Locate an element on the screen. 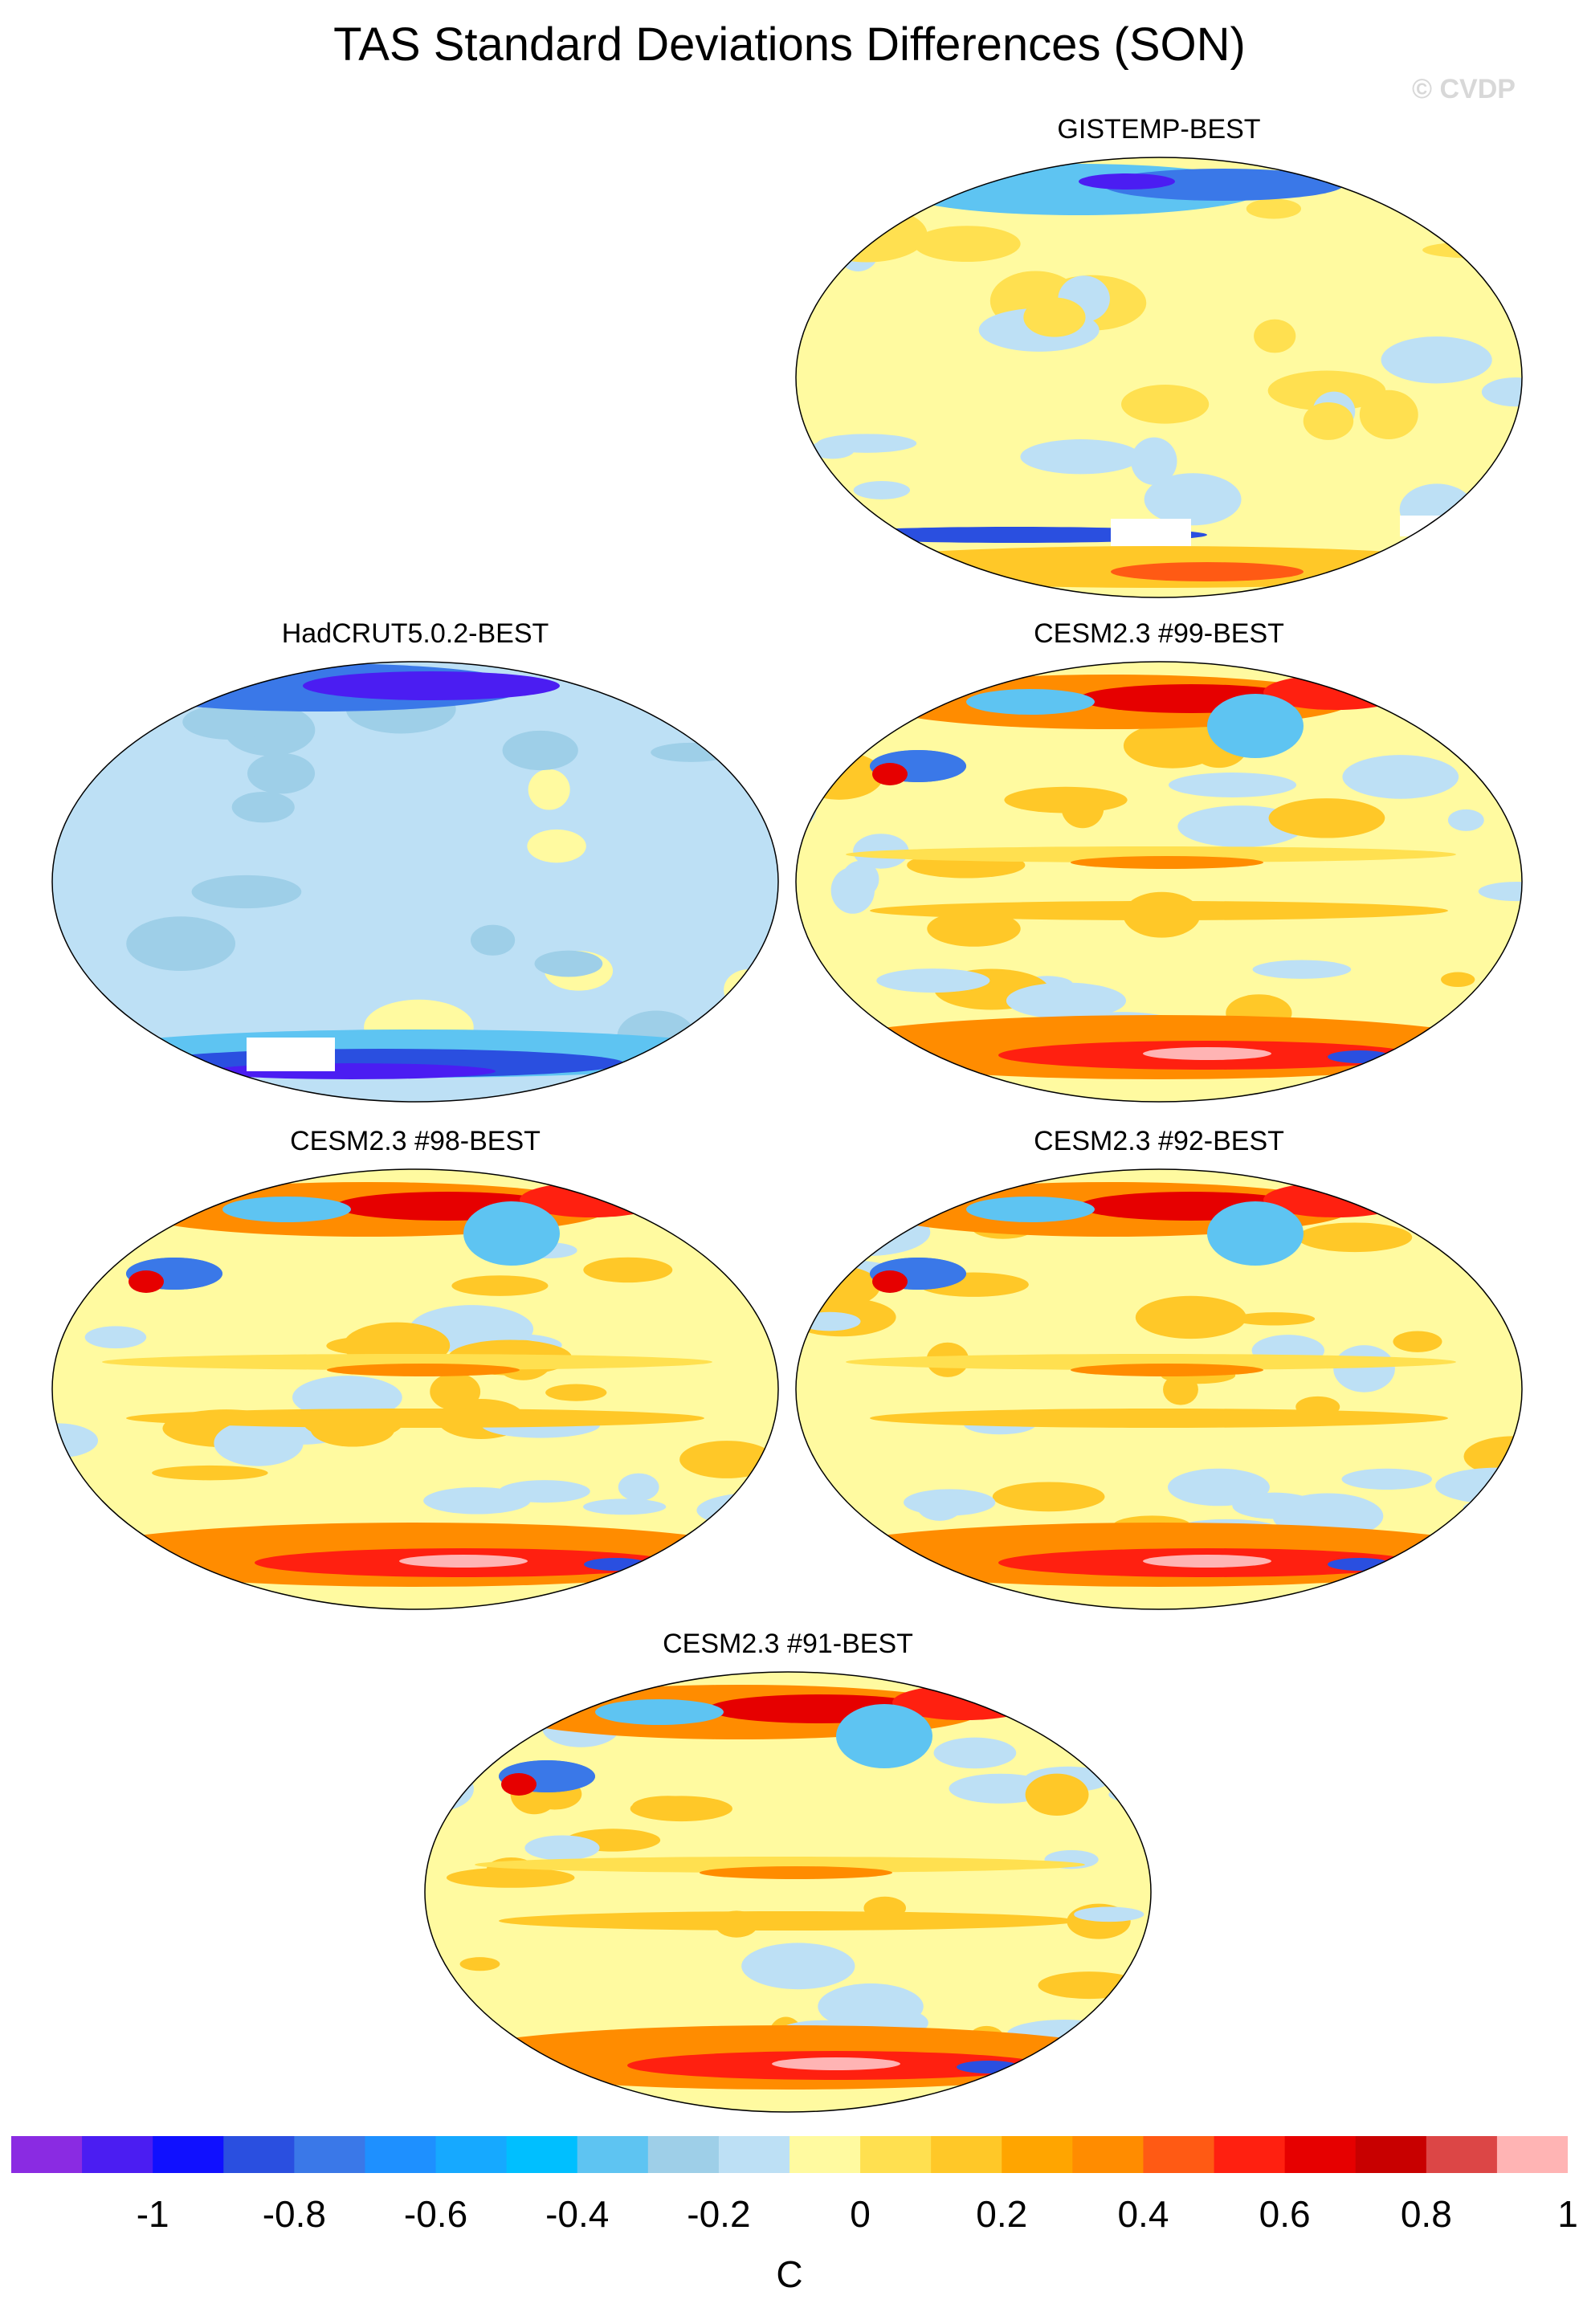 The image size is (1579, 2324). colorbar-tick-label: -0.6 is located at coordinates (435, 2214).